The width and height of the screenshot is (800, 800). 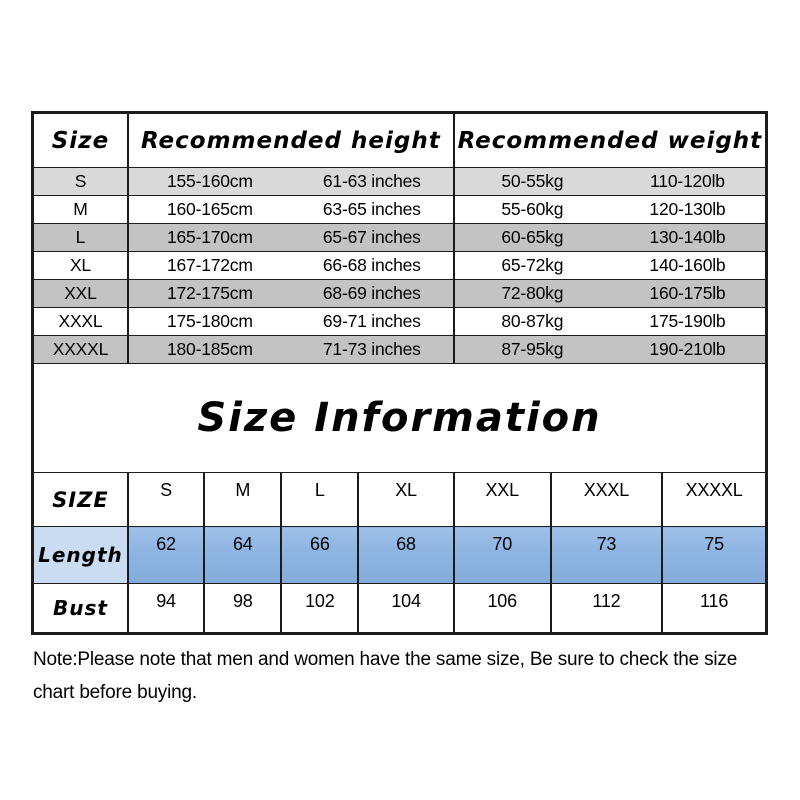 I want to click on weight-lb-value: 120-130lb, so click(x=687, y=209).